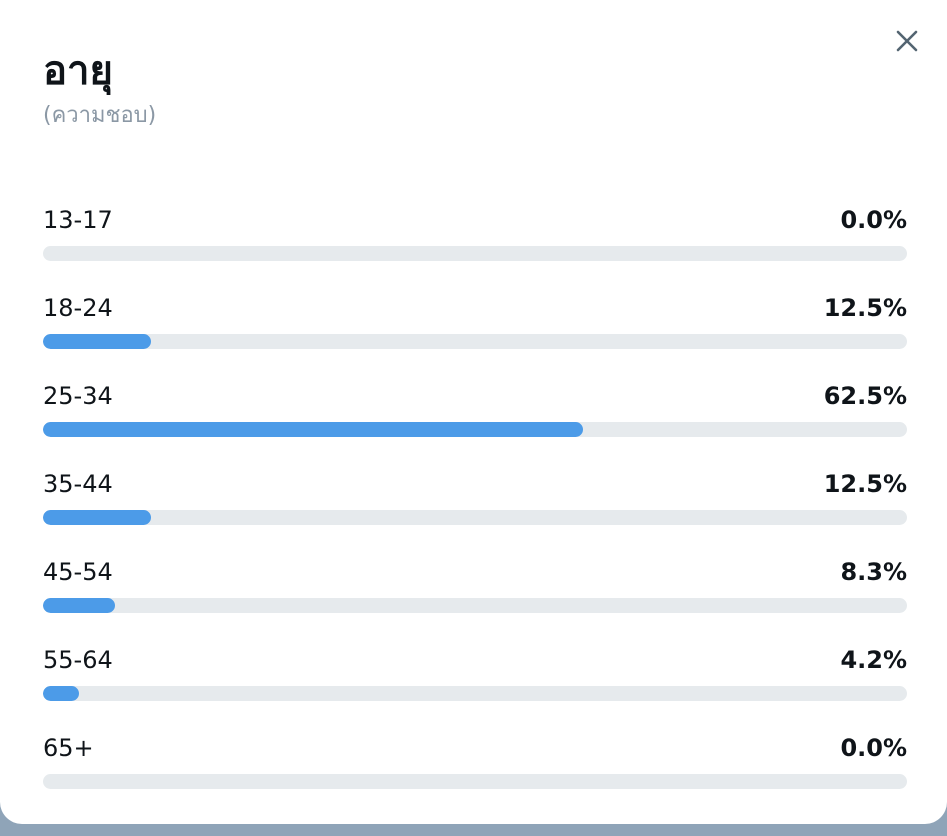  Describe the element at coordinates (68, 748) in the screenshot. I see `category-label: 65+` at that location.